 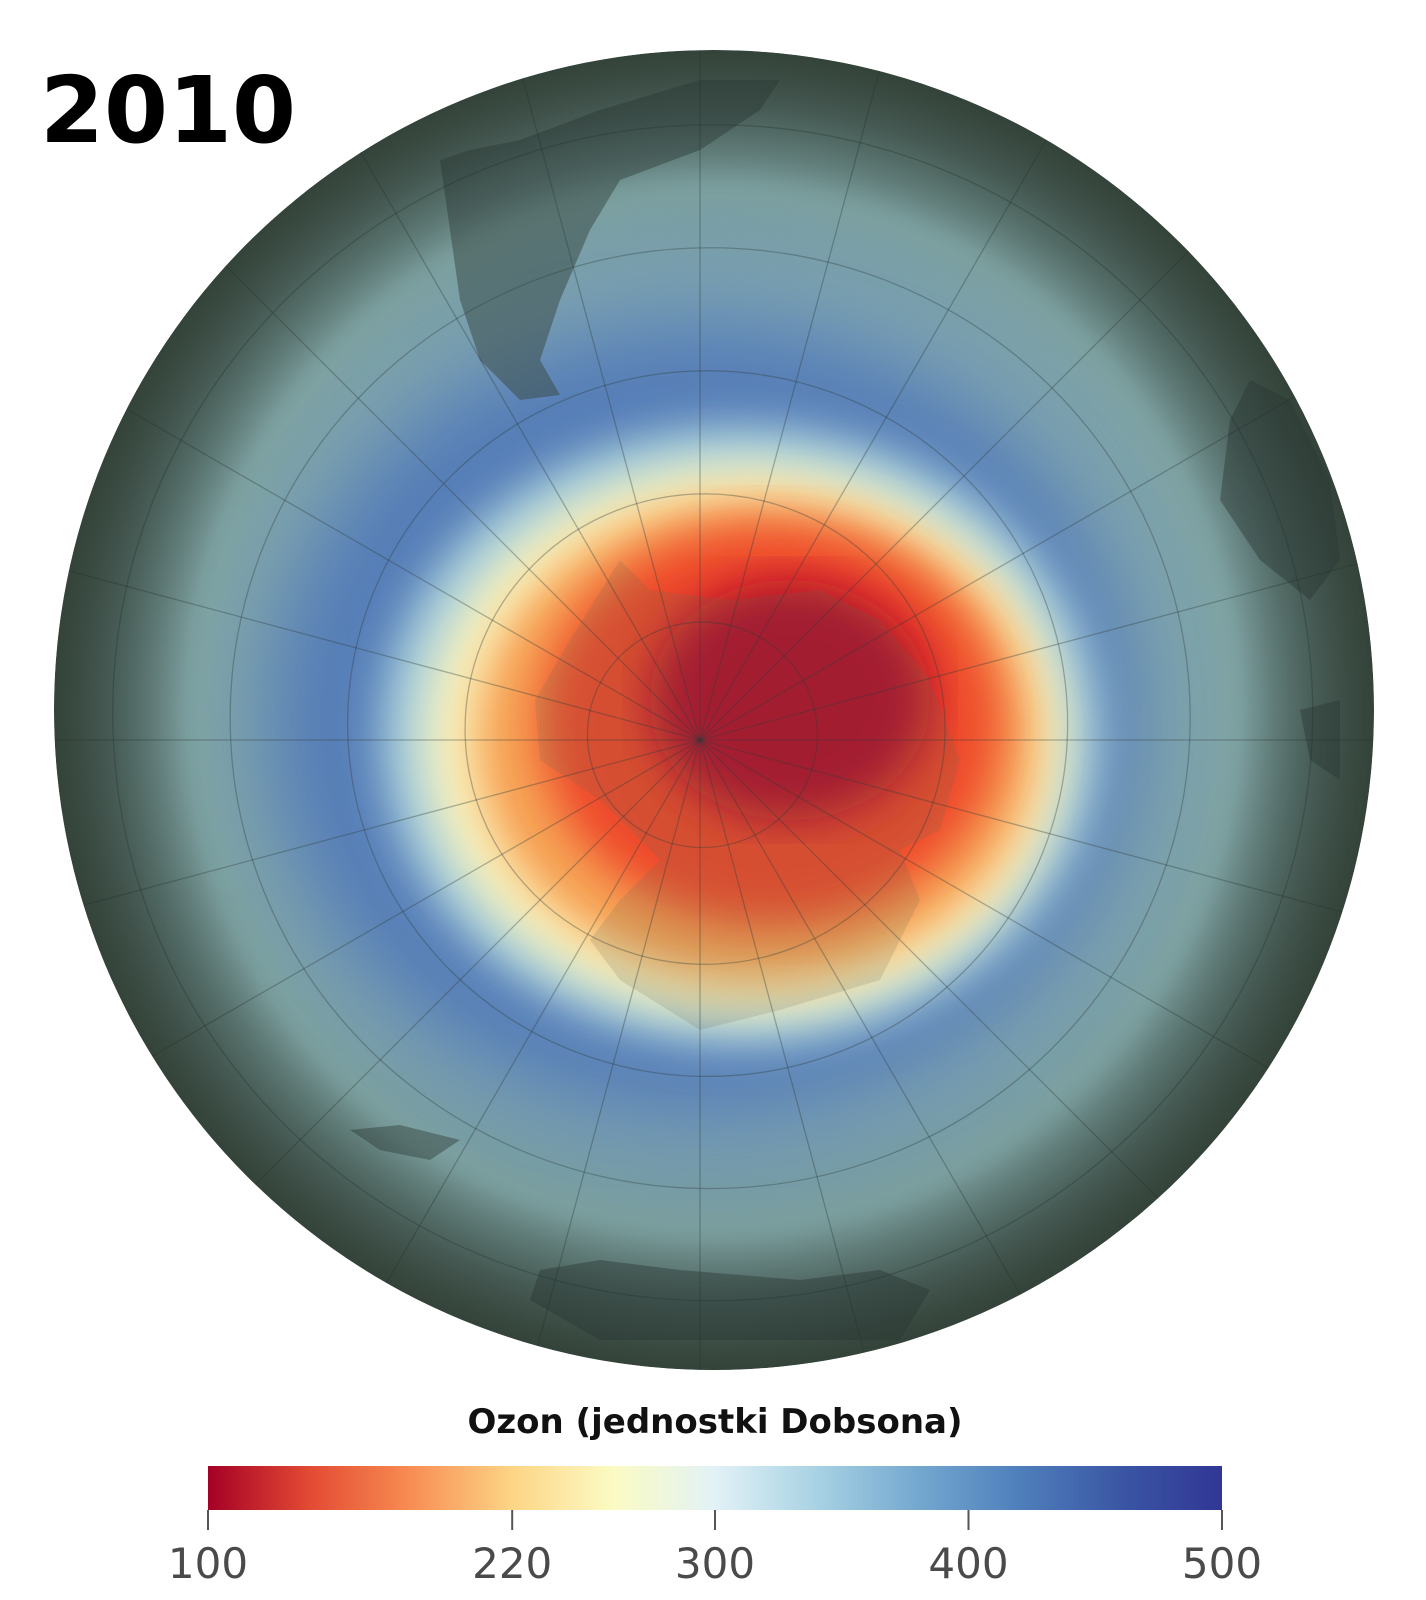 What do you see at coordinates (715, 1488) in the screenshot?
I see `colorbar` at bounding box center [715, 1488].